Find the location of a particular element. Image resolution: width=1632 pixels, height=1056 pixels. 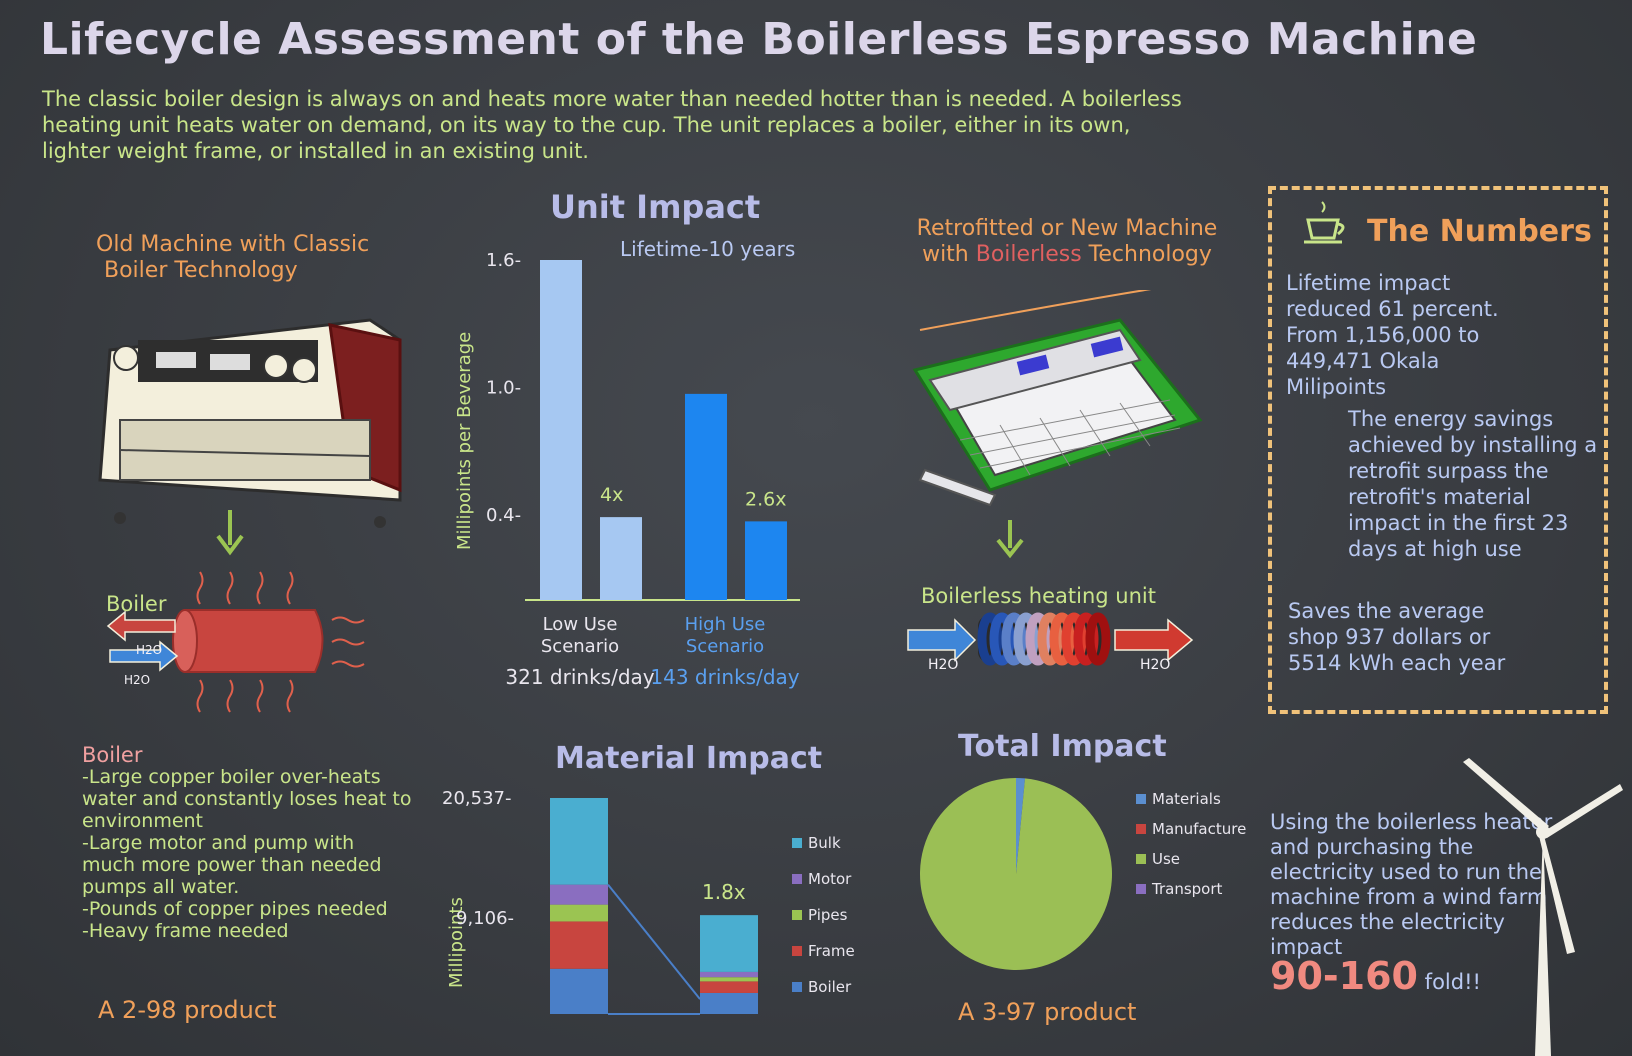

total-impact-title: Total Impact is located at coordinates (1062, 746).